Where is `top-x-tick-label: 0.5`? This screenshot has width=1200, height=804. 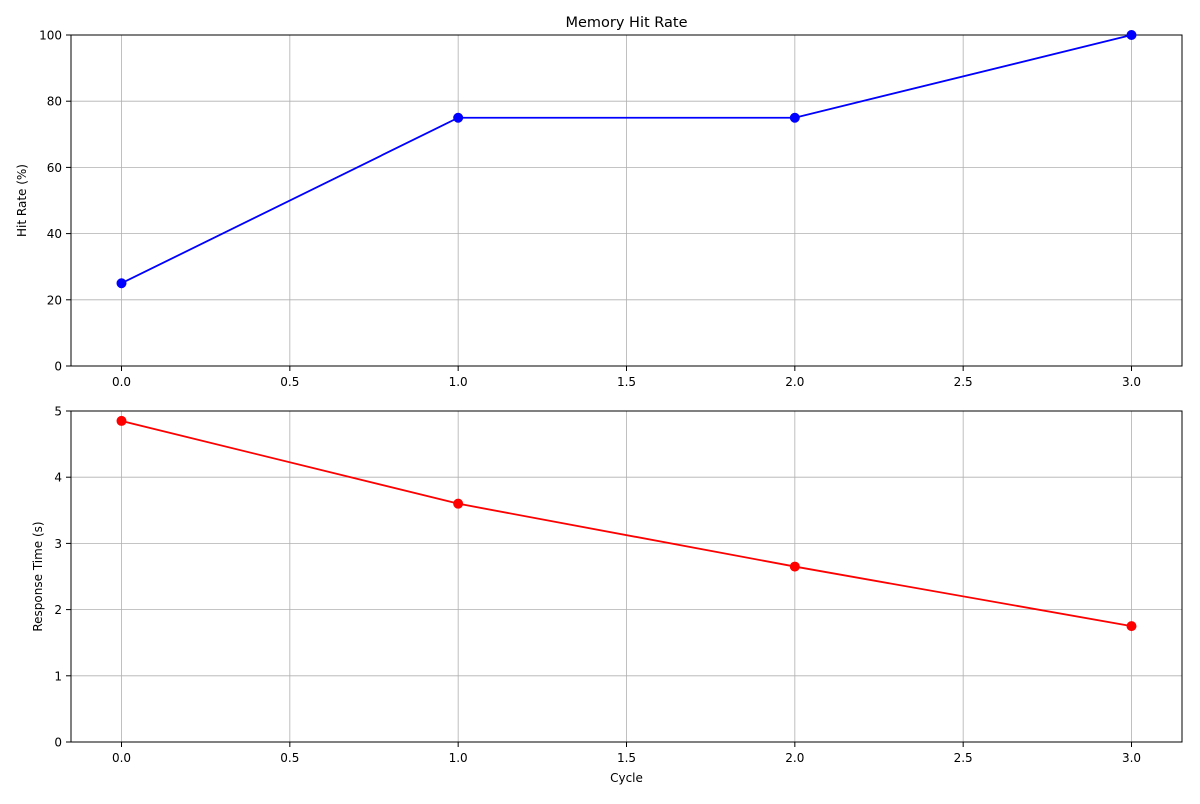 top-x-tick-label: 0.5 is located at coordinates (289, 382).